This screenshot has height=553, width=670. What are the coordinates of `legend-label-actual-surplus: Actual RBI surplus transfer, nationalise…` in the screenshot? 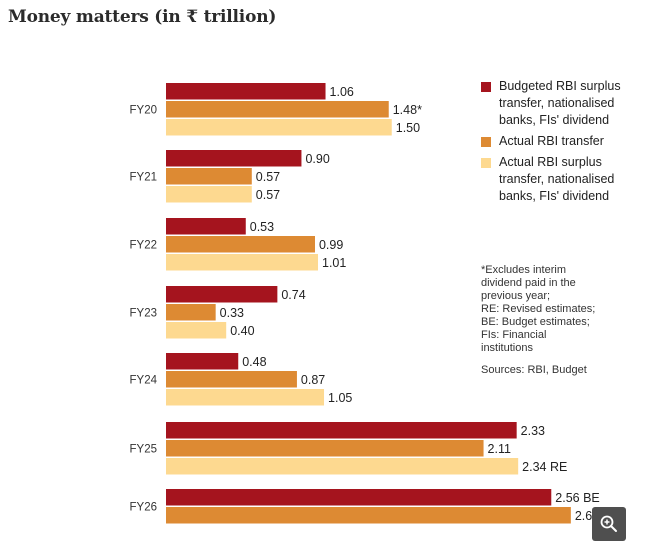 It's located at (557, 179).